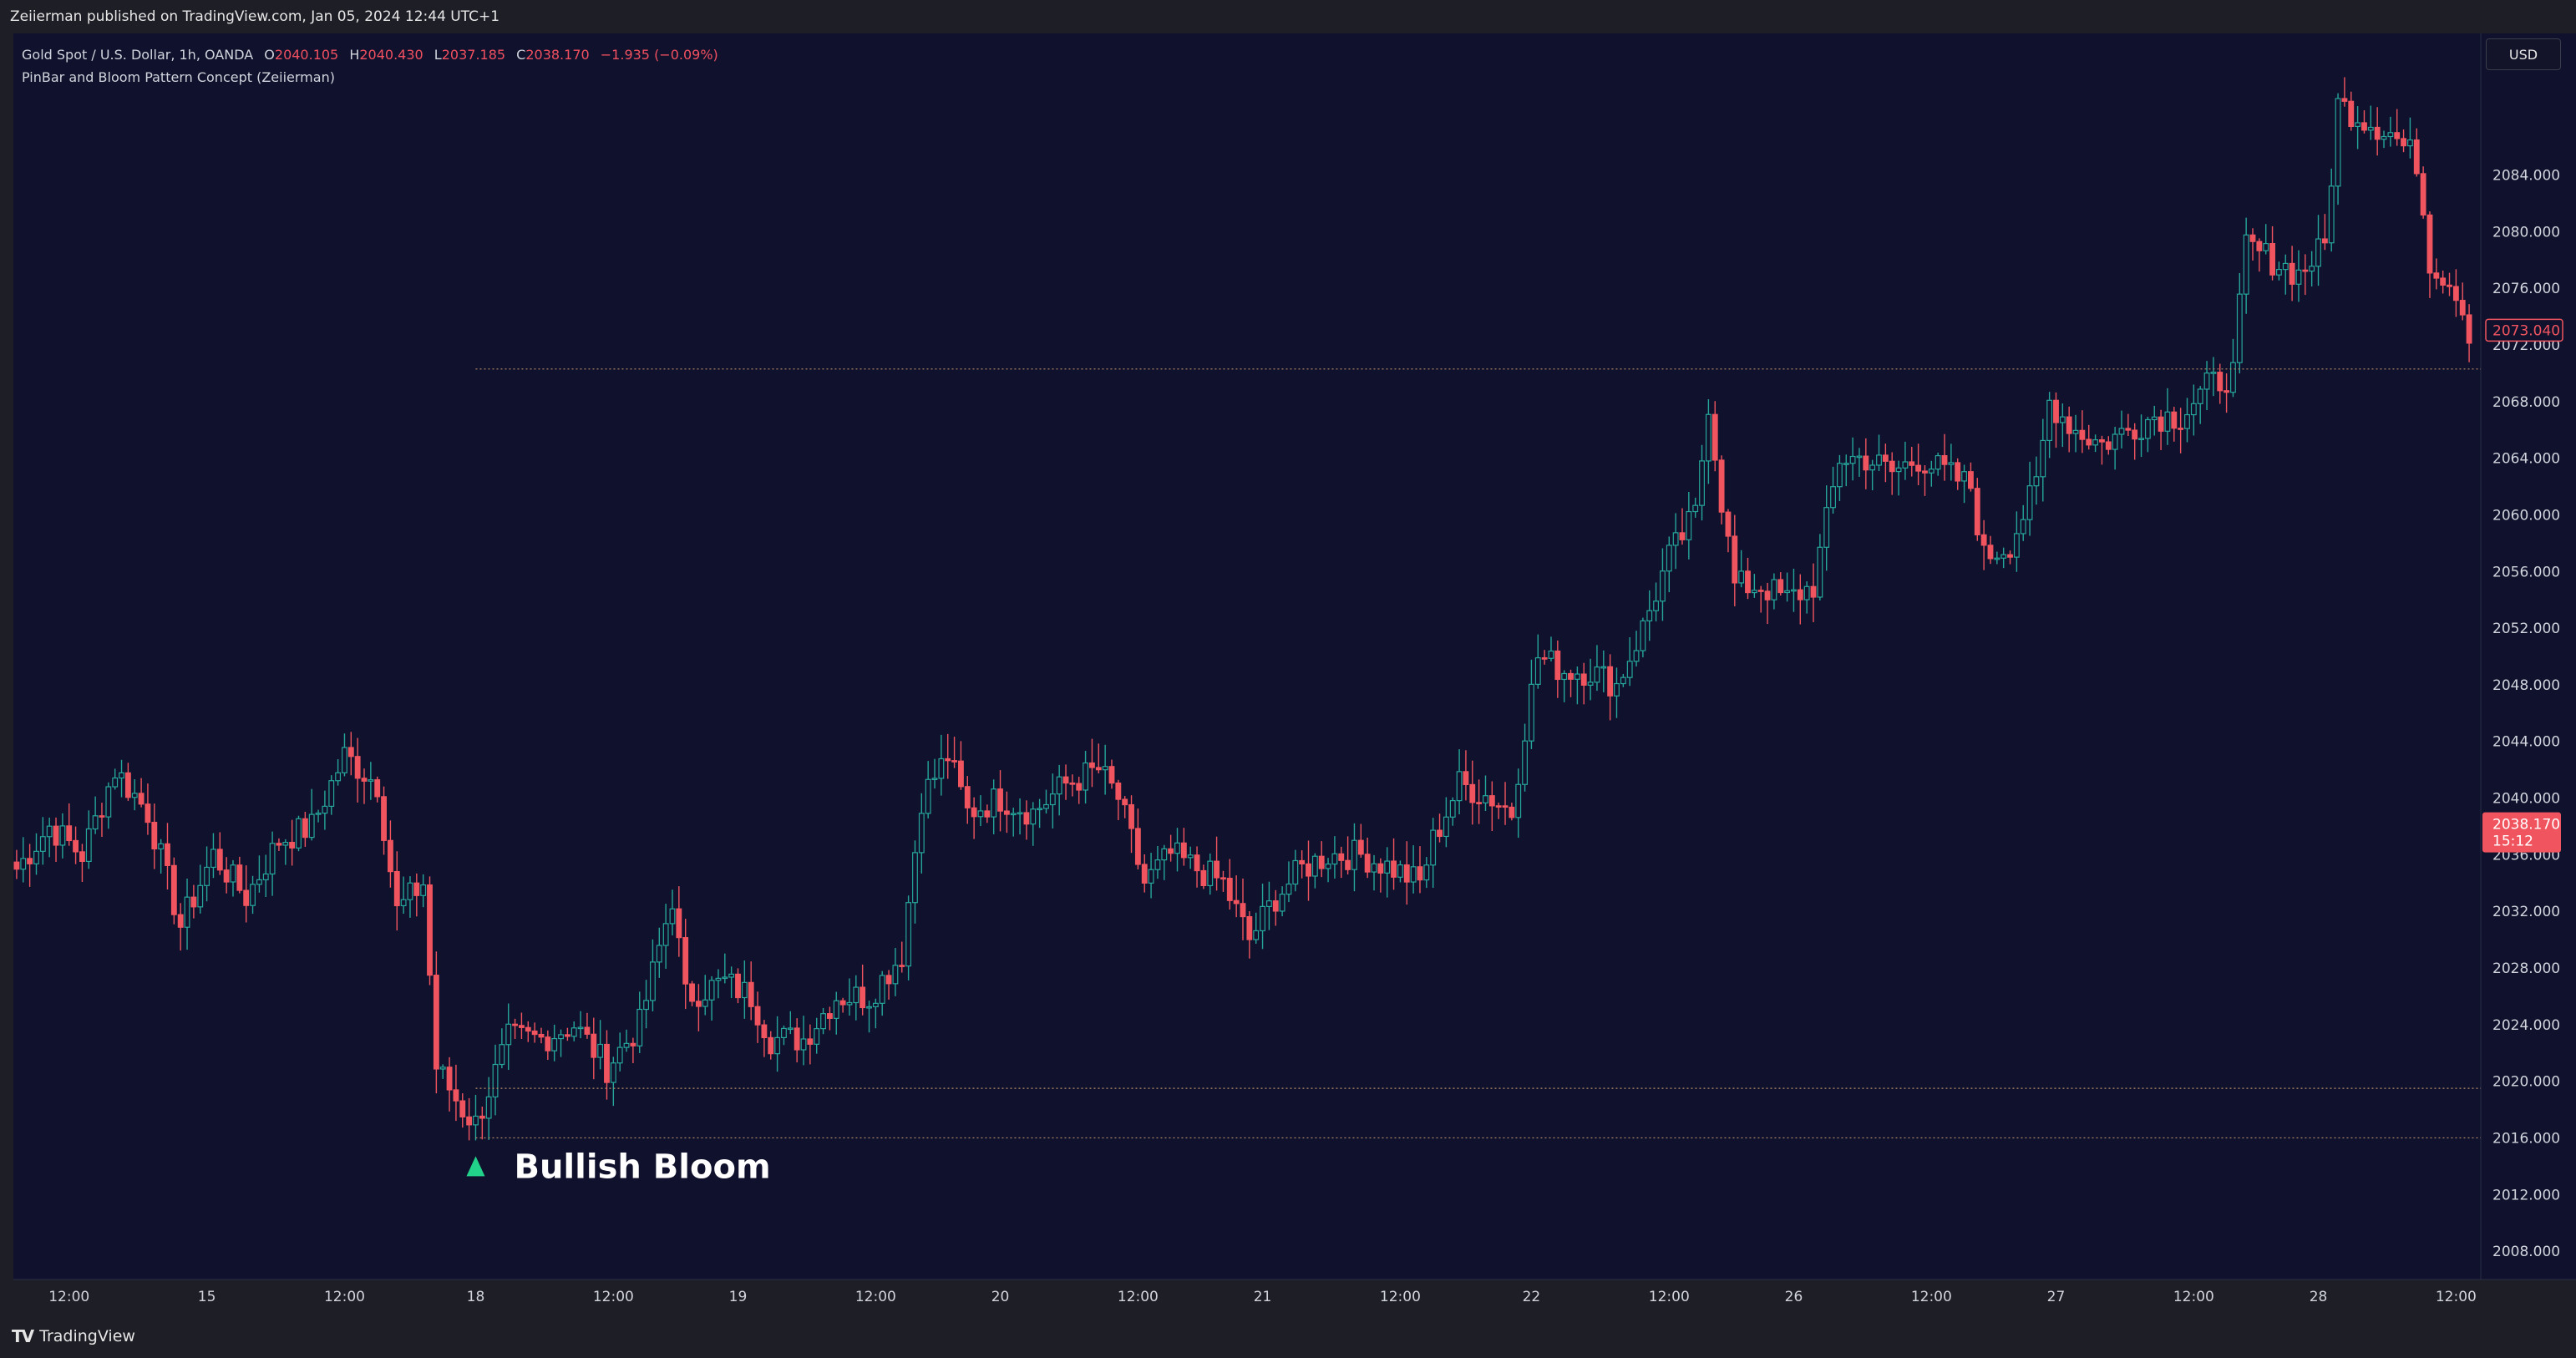 The width and height of the screenshot is (2576, 1358). Describe the element at coordinates (475, 1166) in the screenshot. I see `bullish-arrow-icon` at that location.